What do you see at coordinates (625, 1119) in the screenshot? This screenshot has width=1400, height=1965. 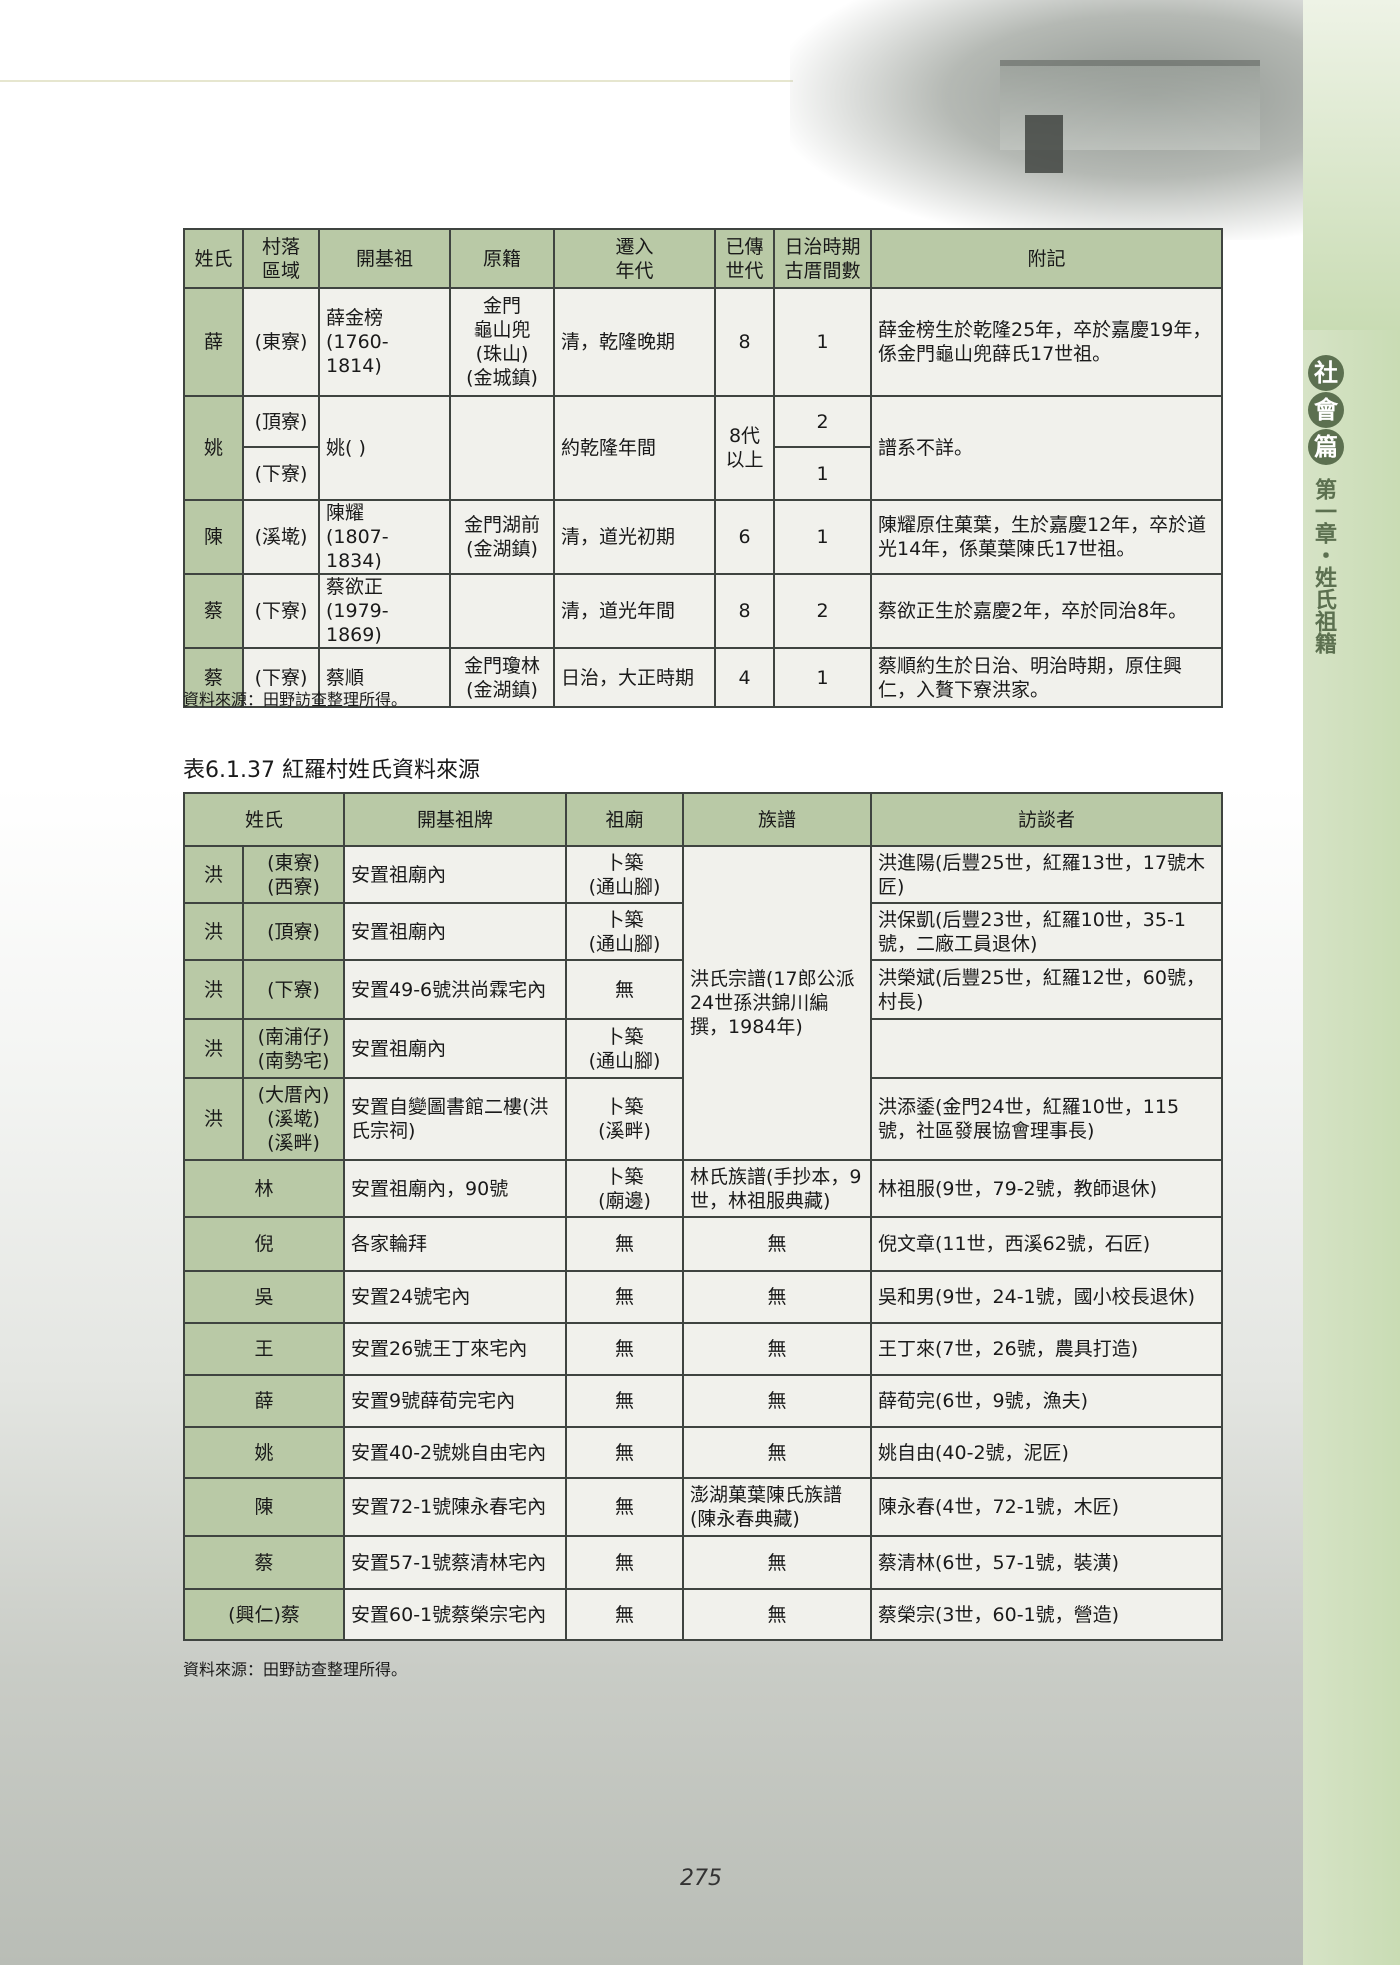 I see `temple-cell: 卜築 (溪畔)` at bounding box center [625, 1119].